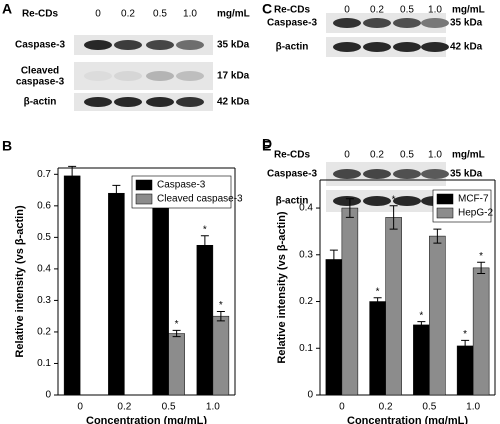 Image resolution: width=500 pixels, height=424 pixels. I want to click on x-tick-label: 0.2, so click(124, 407).